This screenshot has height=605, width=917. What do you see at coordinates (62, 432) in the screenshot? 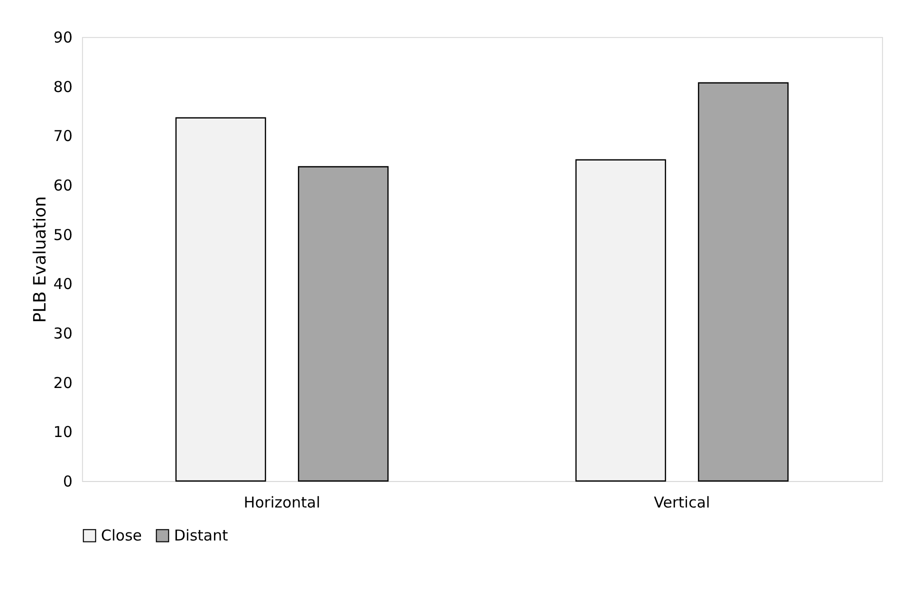
I see `y-tick-label: 10` at bounding box center [62, 432].